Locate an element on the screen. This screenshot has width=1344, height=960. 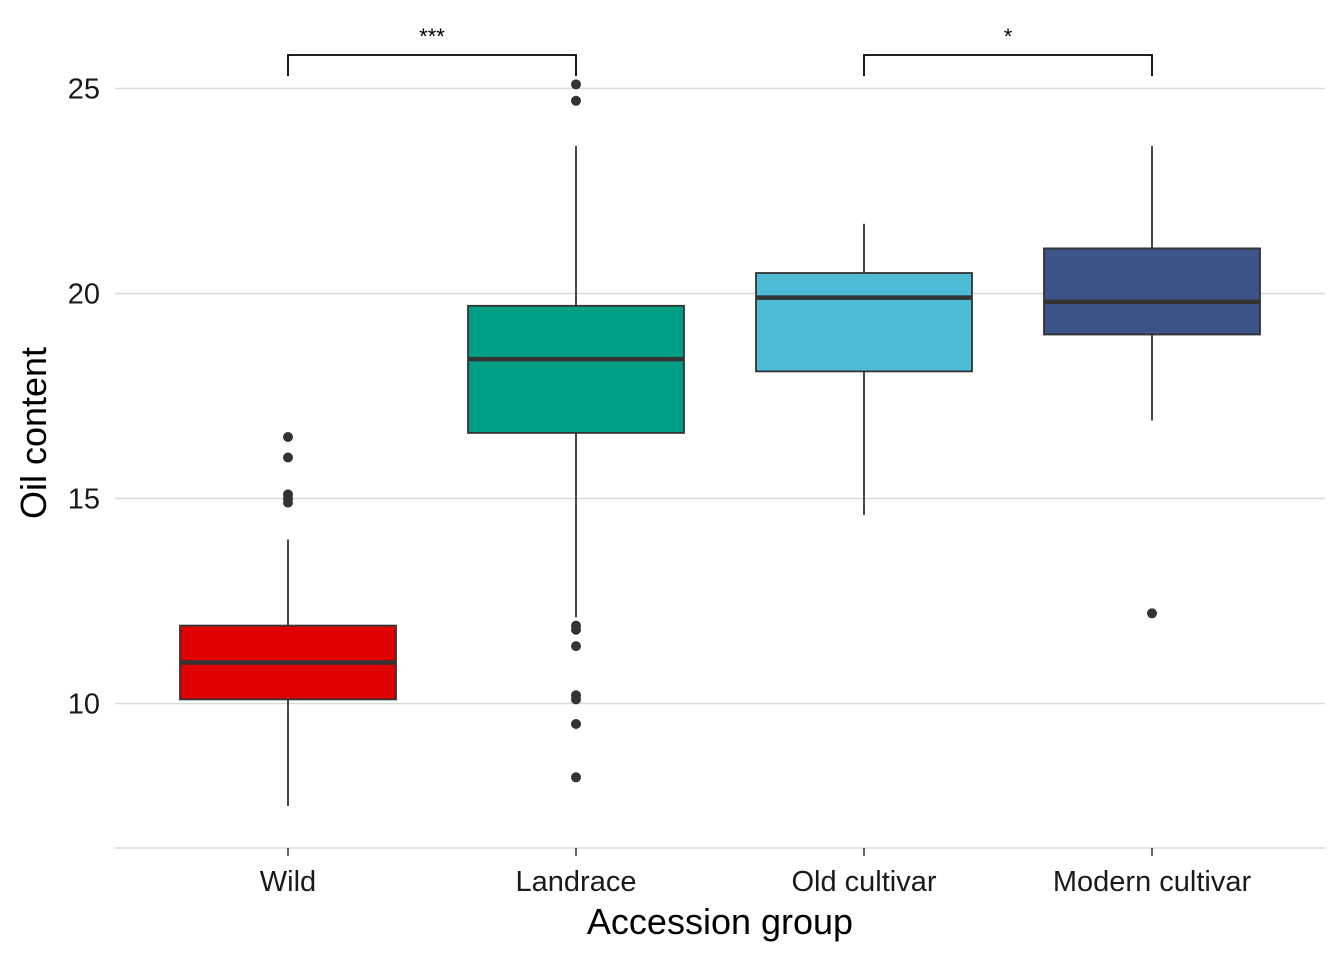
significance-label-old-cultivar-vs-modern-cultivar: * is located at coordinates (1008, 36).